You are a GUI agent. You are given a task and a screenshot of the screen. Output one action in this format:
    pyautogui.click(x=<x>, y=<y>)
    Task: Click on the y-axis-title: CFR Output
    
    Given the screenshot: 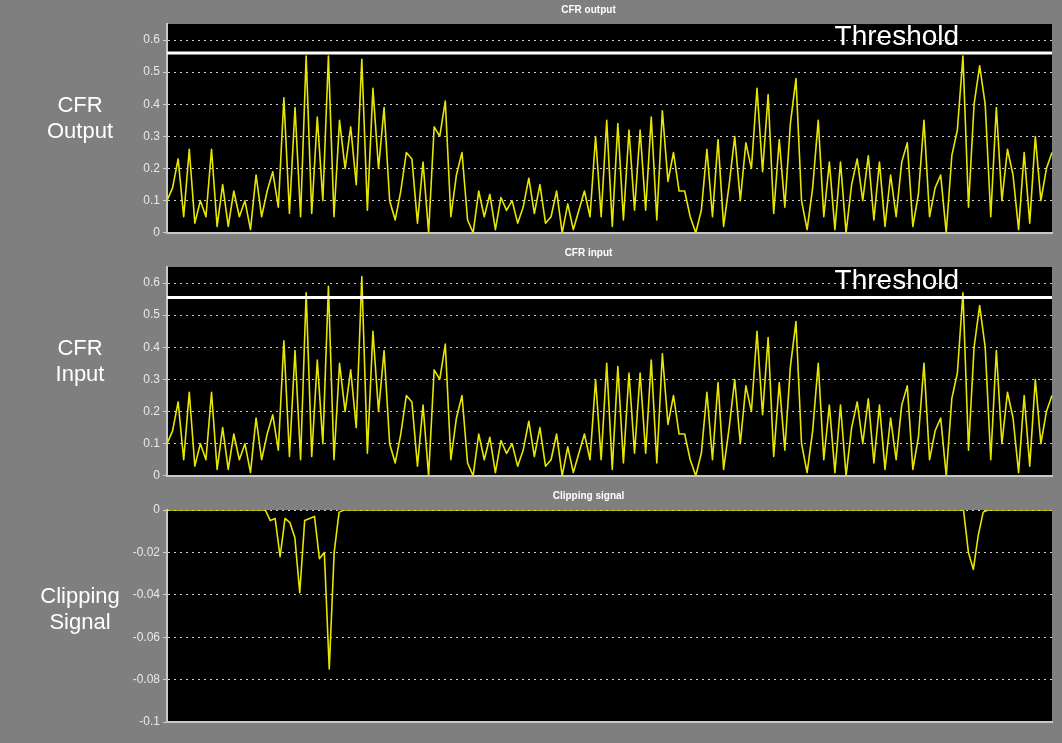 What is the action you would take?
    pyautogui.click(x=79, y=117)
    